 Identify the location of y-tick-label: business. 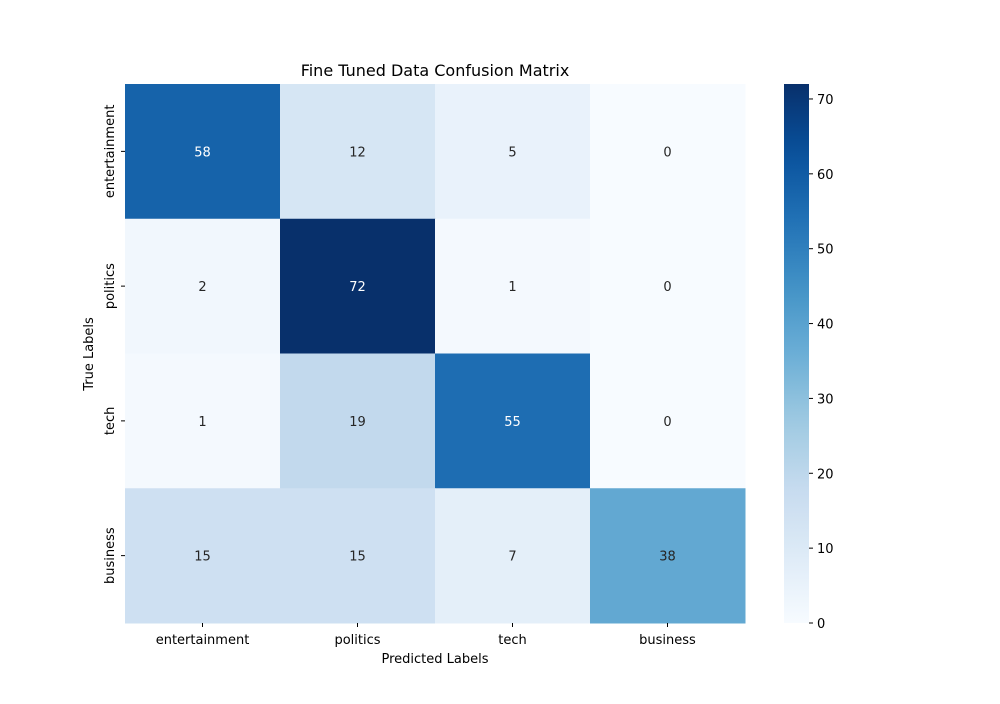
(110, 555).